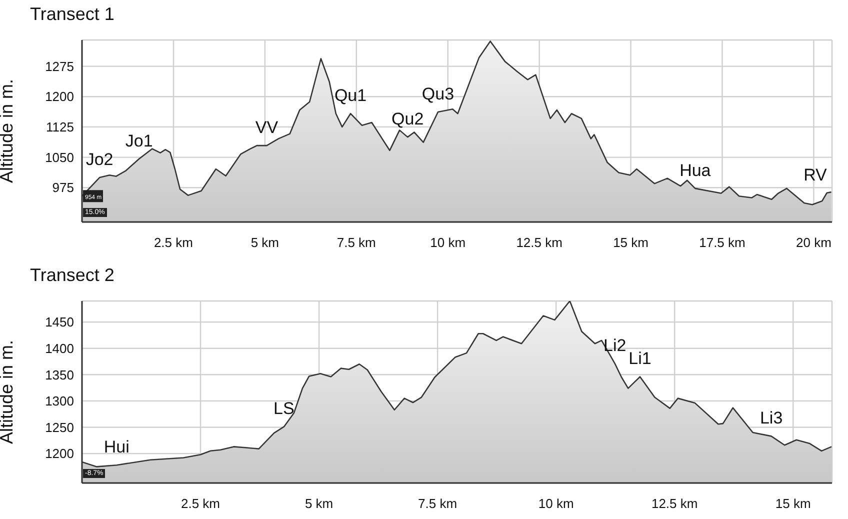 Image resolution: width=848 pixels, height=519 pixels. I want to click on annotation: Qu2, so click(408, 119).